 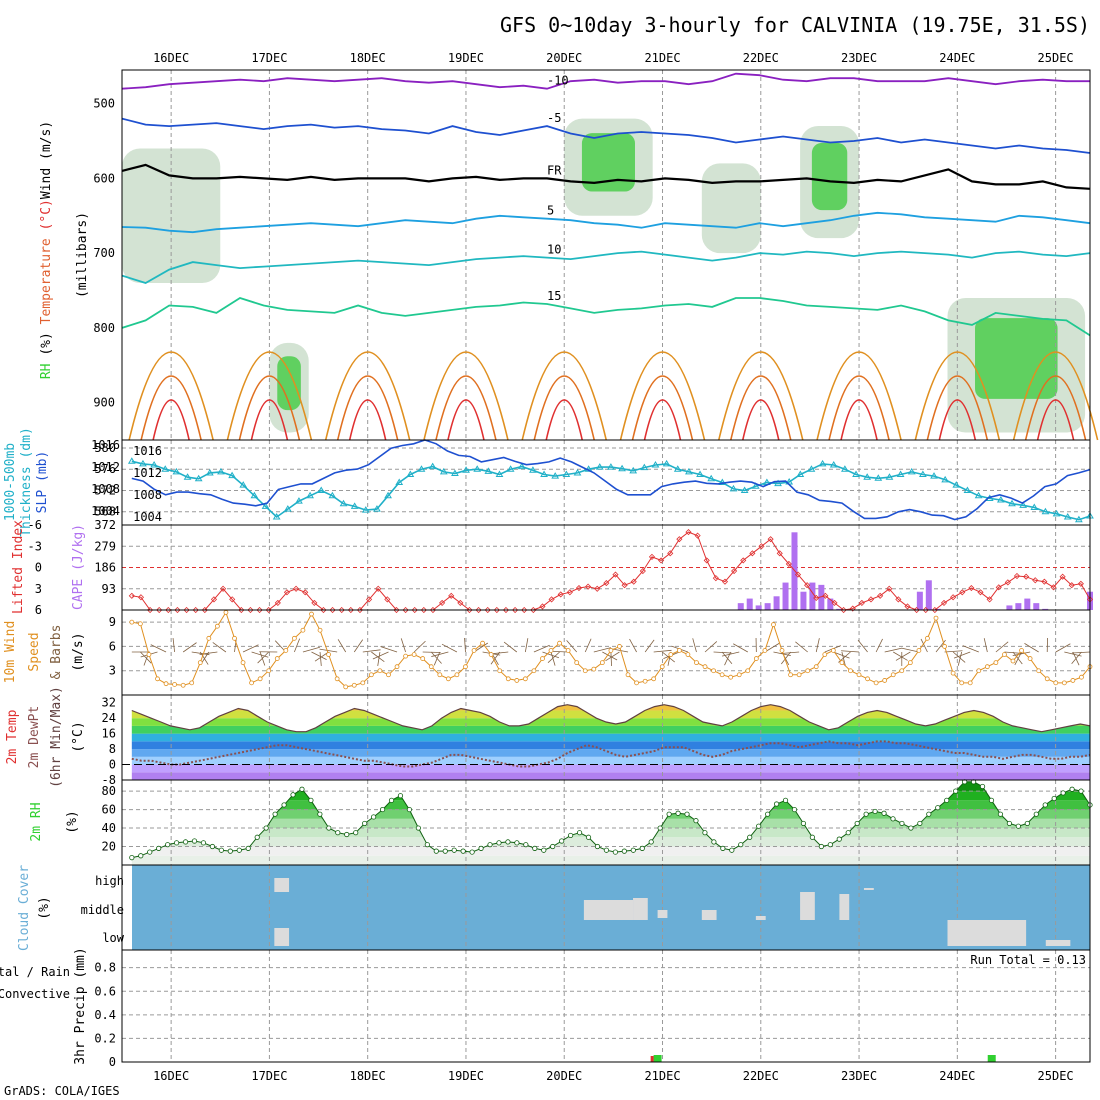 I want to click on slp-tick-hidden: 1004, so click(x=105, y=511).